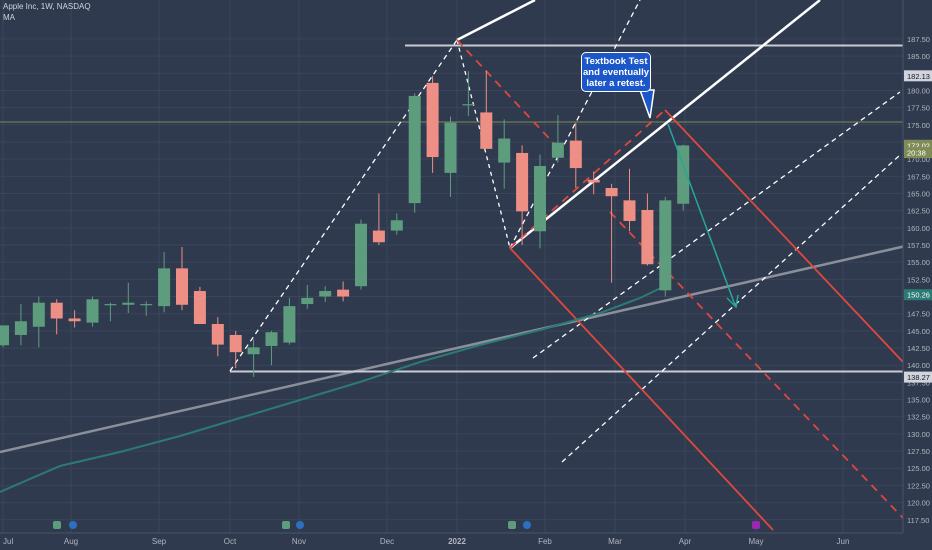 The image size is (932, 550). What do you see at coordinates (496, 21) in the screenshot?
I see `white-channel-upper` at bounding box center [496, 21].